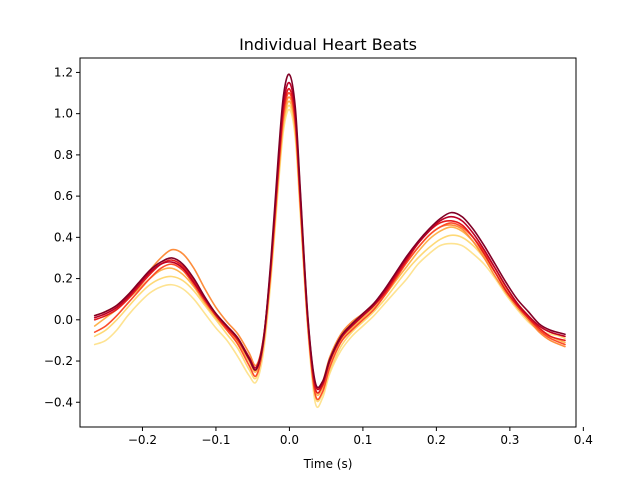  I want to click on y-tick-label: 1.2, so click(63, 72).